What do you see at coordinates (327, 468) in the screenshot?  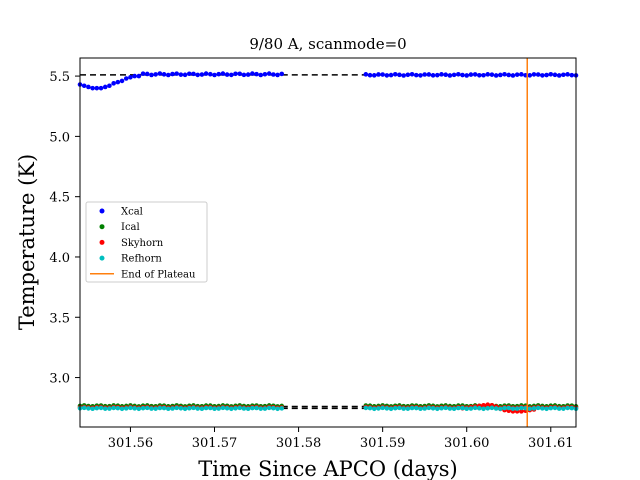 I see `x-axis-label: Time Since APCO (days)` at bounding box center [327, 468].